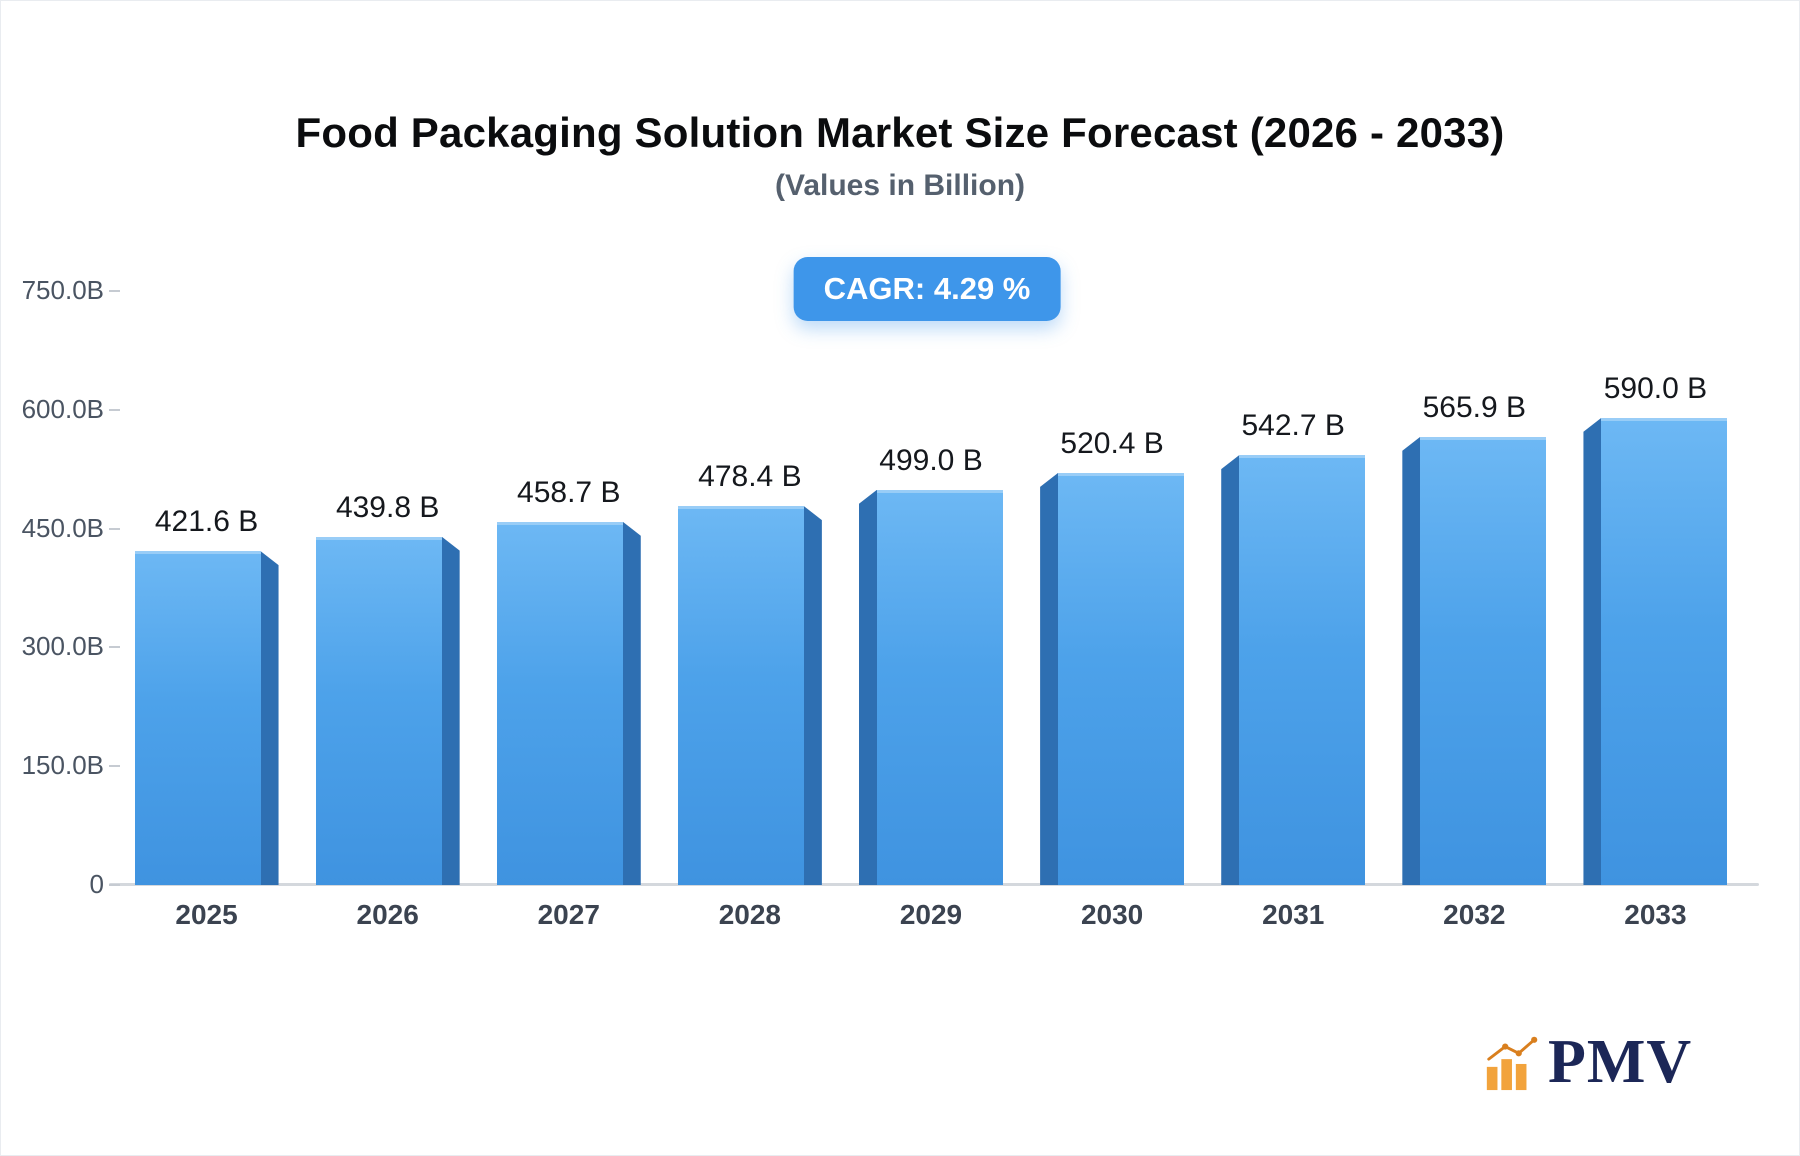 The image size is (1800, 1156). What do you see at coordinates (387, 507) in the screenshot?
I see `bar-value-label: 439.8 B` at bounding box center [387, 507].